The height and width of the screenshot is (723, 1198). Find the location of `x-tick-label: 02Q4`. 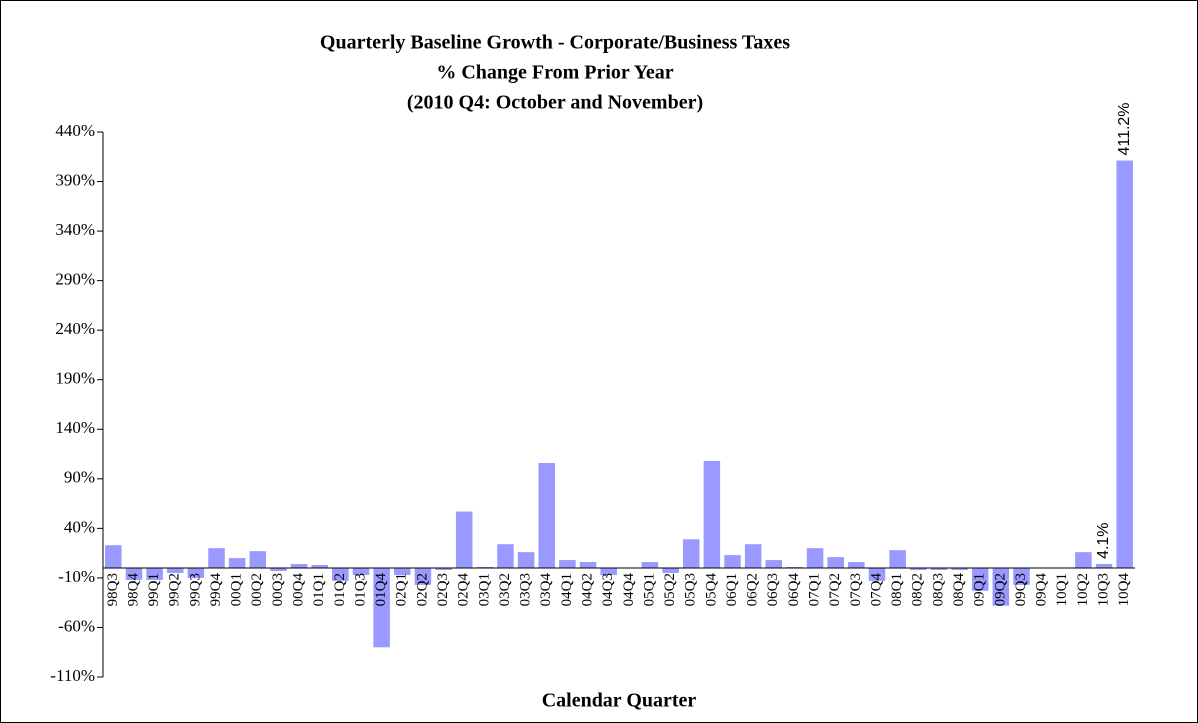

x-tick-label: 02Q4 is located at coordinates (464, 590).